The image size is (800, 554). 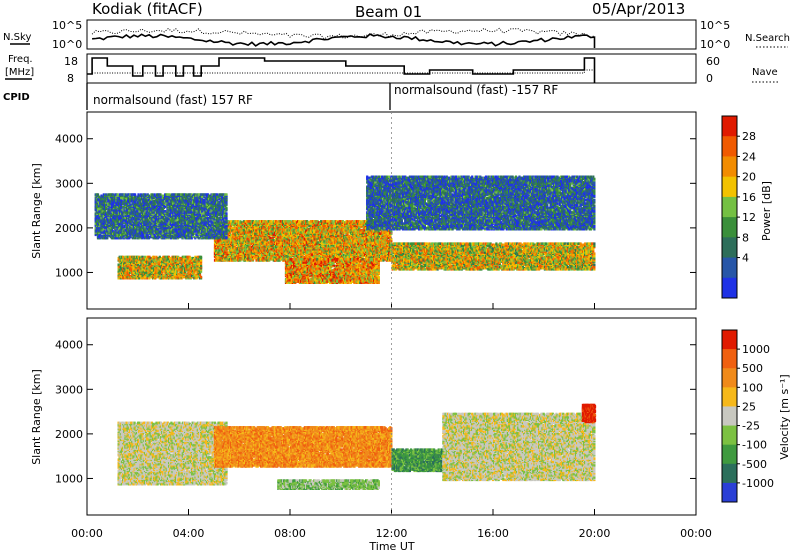 I want to click on freq-label-2: [MHz], so click(x=19, y=72).